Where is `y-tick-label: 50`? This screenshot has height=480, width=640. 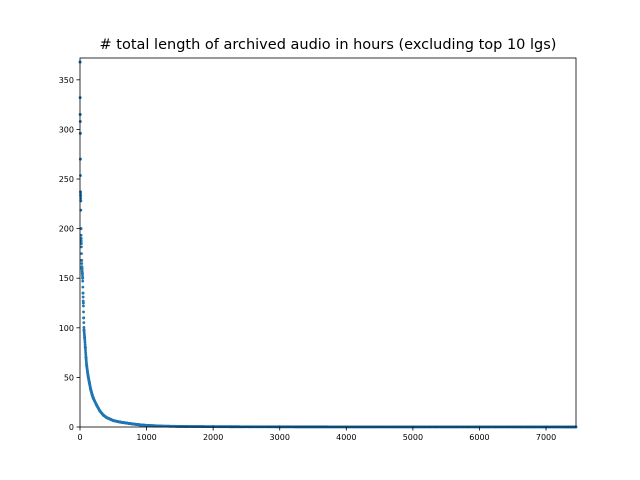 y-tick-label: 50 is located at coordinates (69, 377).